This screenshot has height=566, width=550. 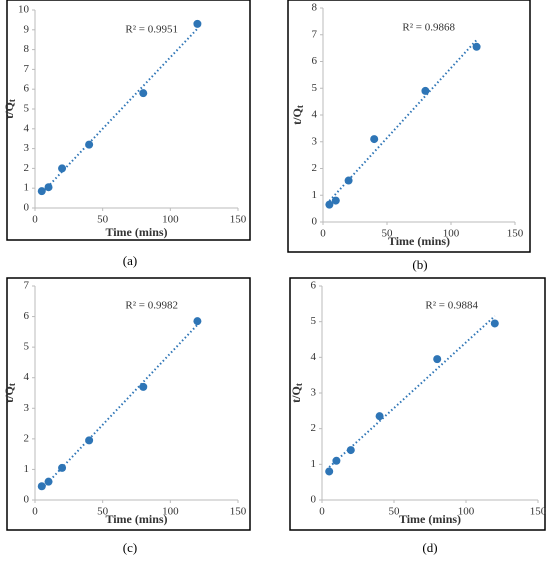 What do you see at coordinates (428, 28) in the screenshot?
I see `annotation: R² = 0.9868` at bounding box center [428, 28].